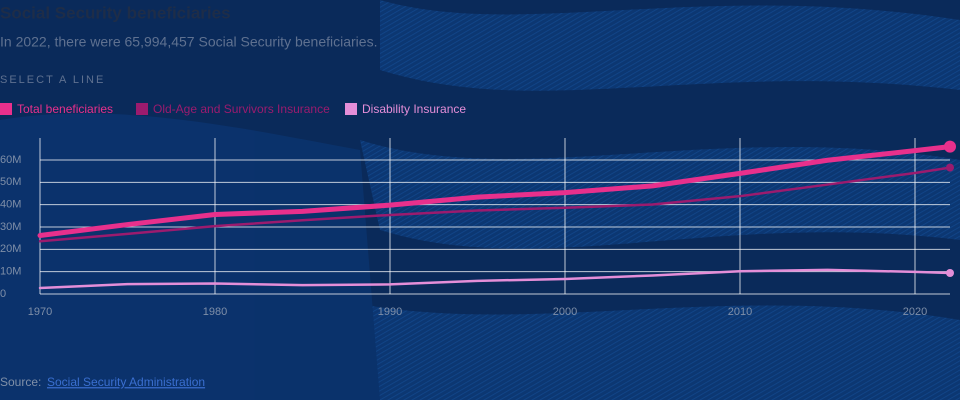 The width and height of the screenshot is (960, 400). I want to click on y-tick-label: 0, so click(3, 294).